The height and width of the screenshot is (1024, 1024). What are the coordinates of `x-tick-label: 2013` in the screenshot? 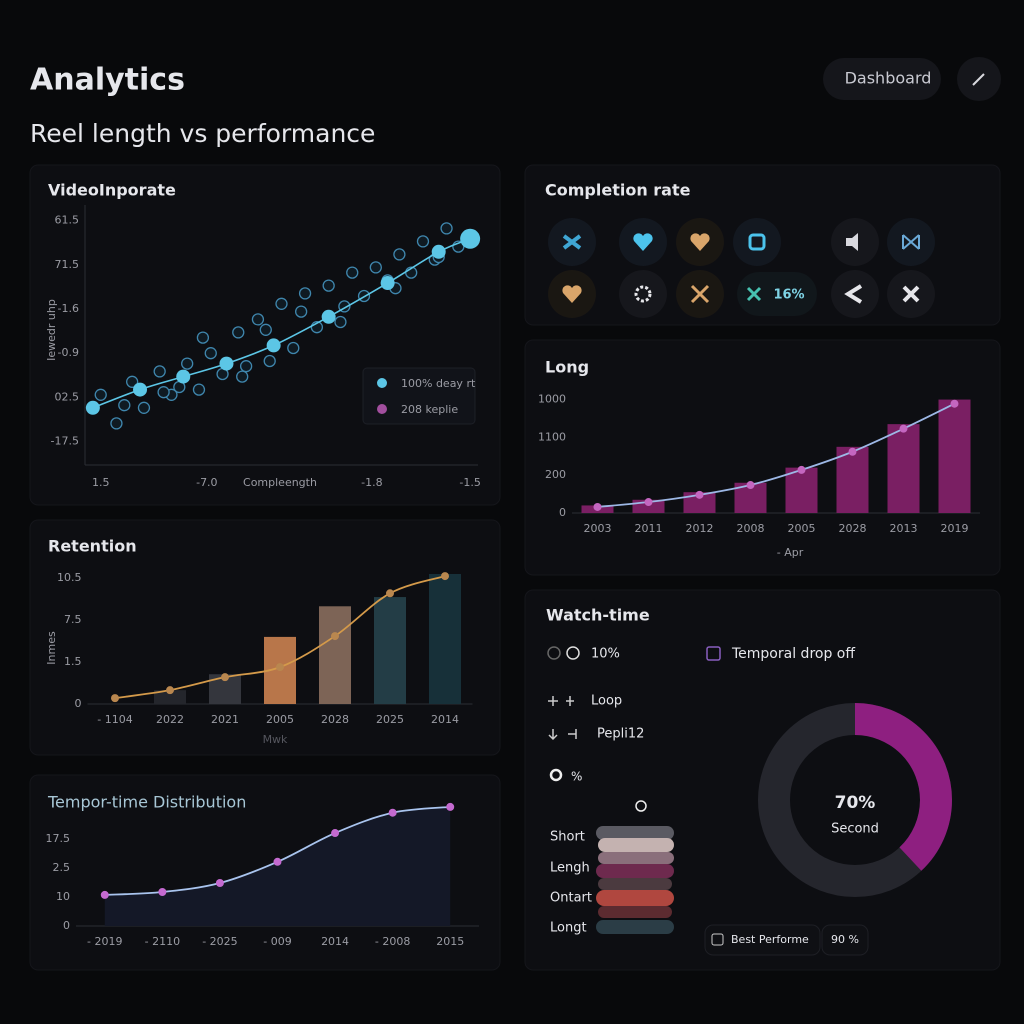 It's located at (904, 528).